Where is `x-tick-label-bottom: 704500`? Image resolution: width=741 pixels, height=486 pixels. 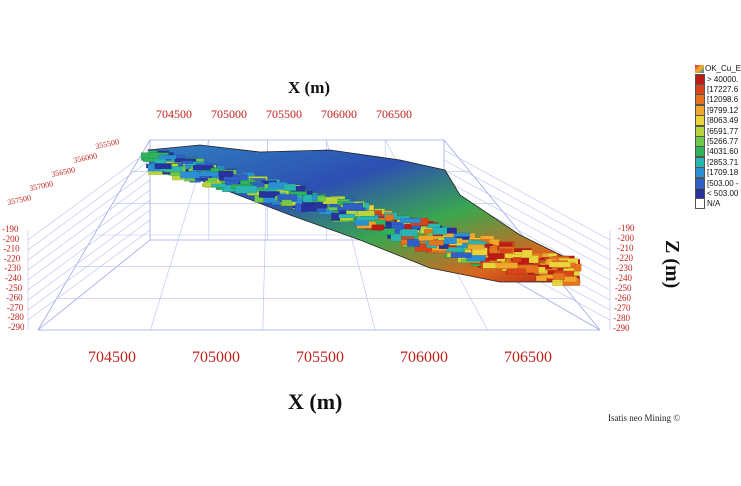 x-tick-label-bottom: 704500 is located at coordinates (112, 357).